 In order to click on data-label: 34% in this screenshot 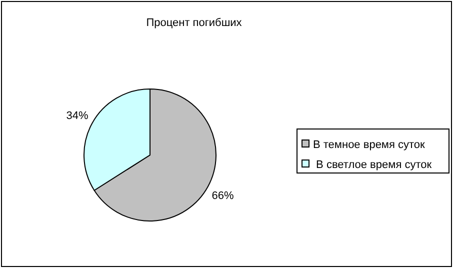, I will do `click(77, 116)`.